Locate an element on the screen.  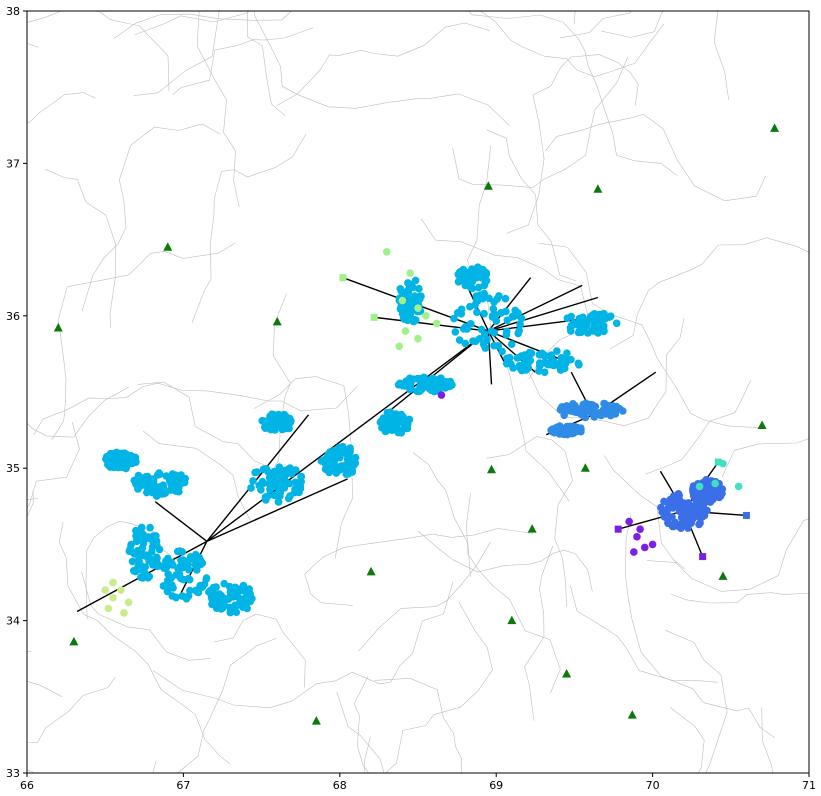
x-axis: 66 67 68 69 70 71 is located at coordinates (418, 782).